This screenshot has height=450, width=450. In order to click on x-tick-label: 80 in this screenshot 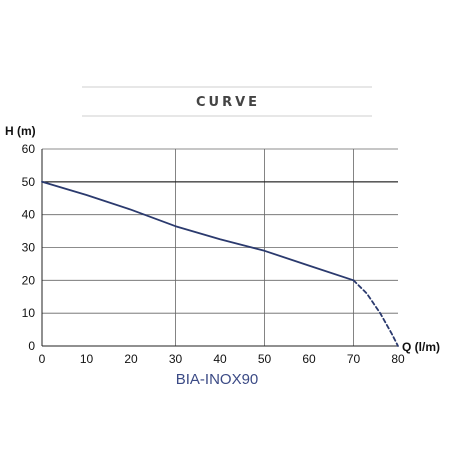, I will do `click(398, 359)`.